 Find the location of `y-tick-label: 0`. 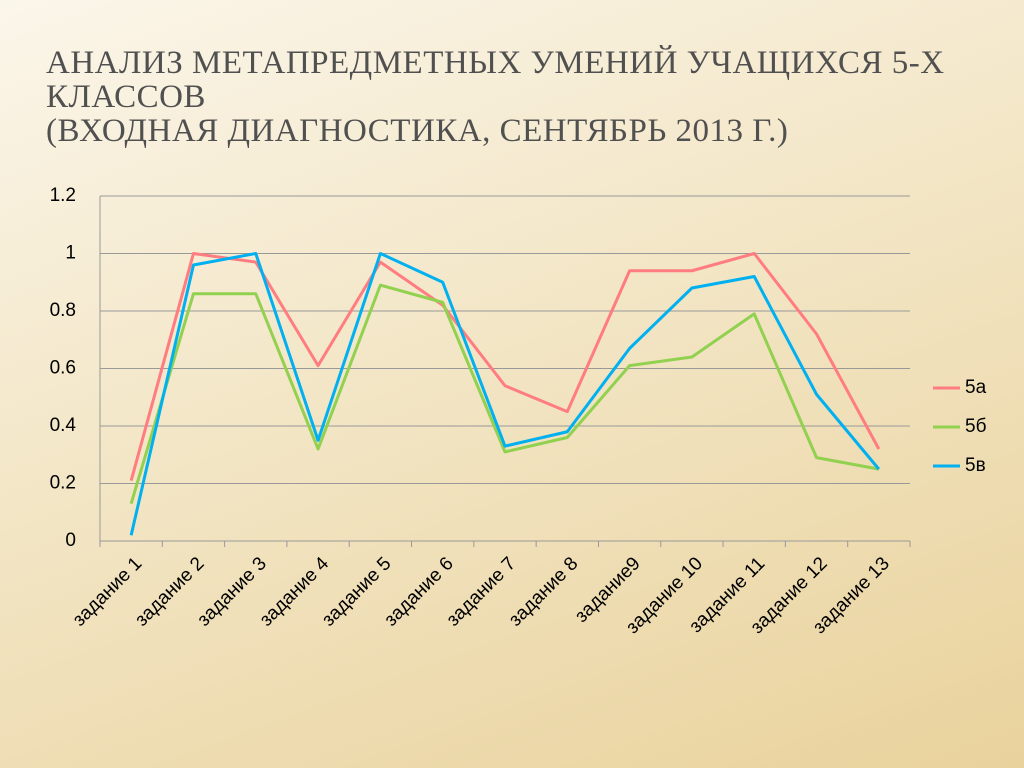

y-tick-label: 0 is located at coordinates (70, 540).